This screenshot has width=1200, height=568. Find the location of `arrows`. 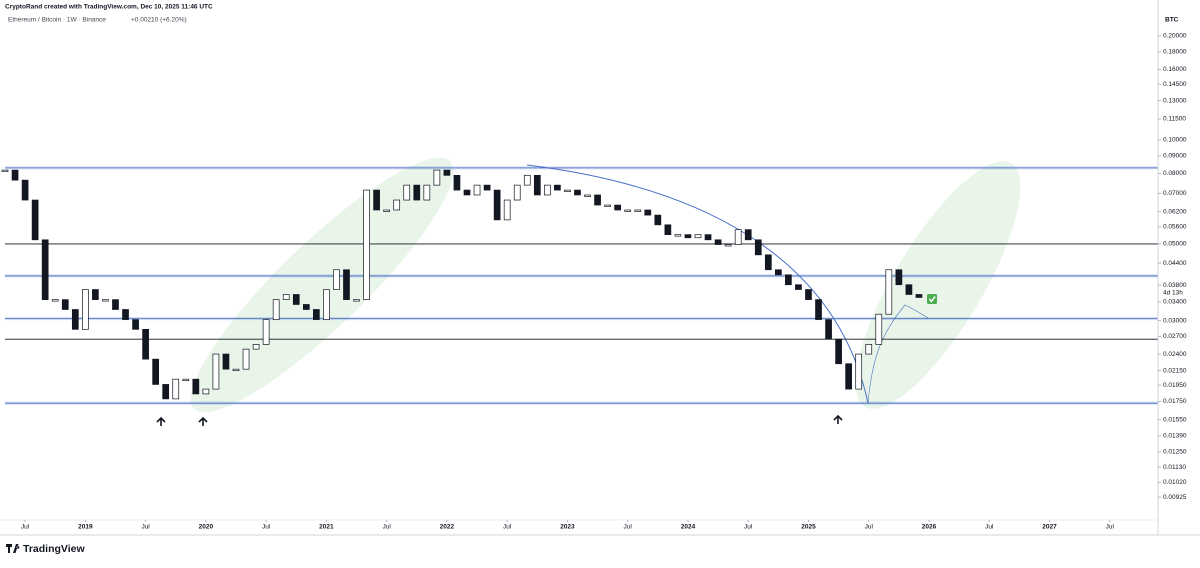

arrows is located at coordinates (499, 420).